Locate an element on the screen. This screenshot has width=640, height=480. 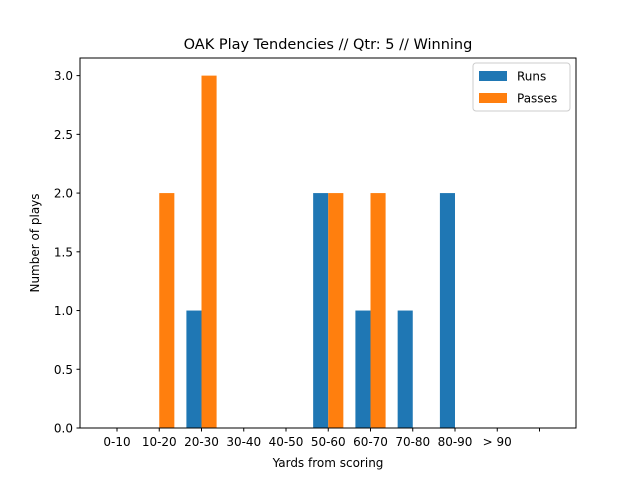
y-tick-label: 1.5 is located at coordinates (63, 252).